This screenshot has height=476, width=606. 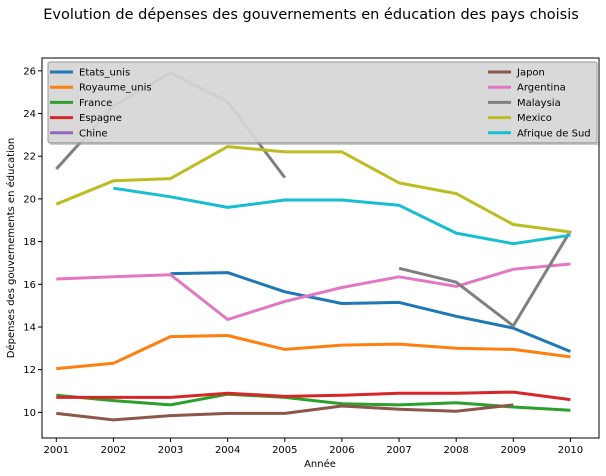 I want to click on series-espagne, so click(x=313, y=396).